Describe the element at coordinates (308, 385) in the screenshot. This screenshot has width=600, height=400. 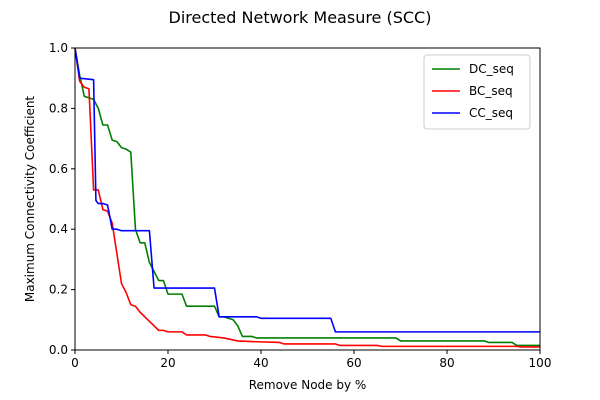
I see `x-axis-label: Remove Node by %` at that location.